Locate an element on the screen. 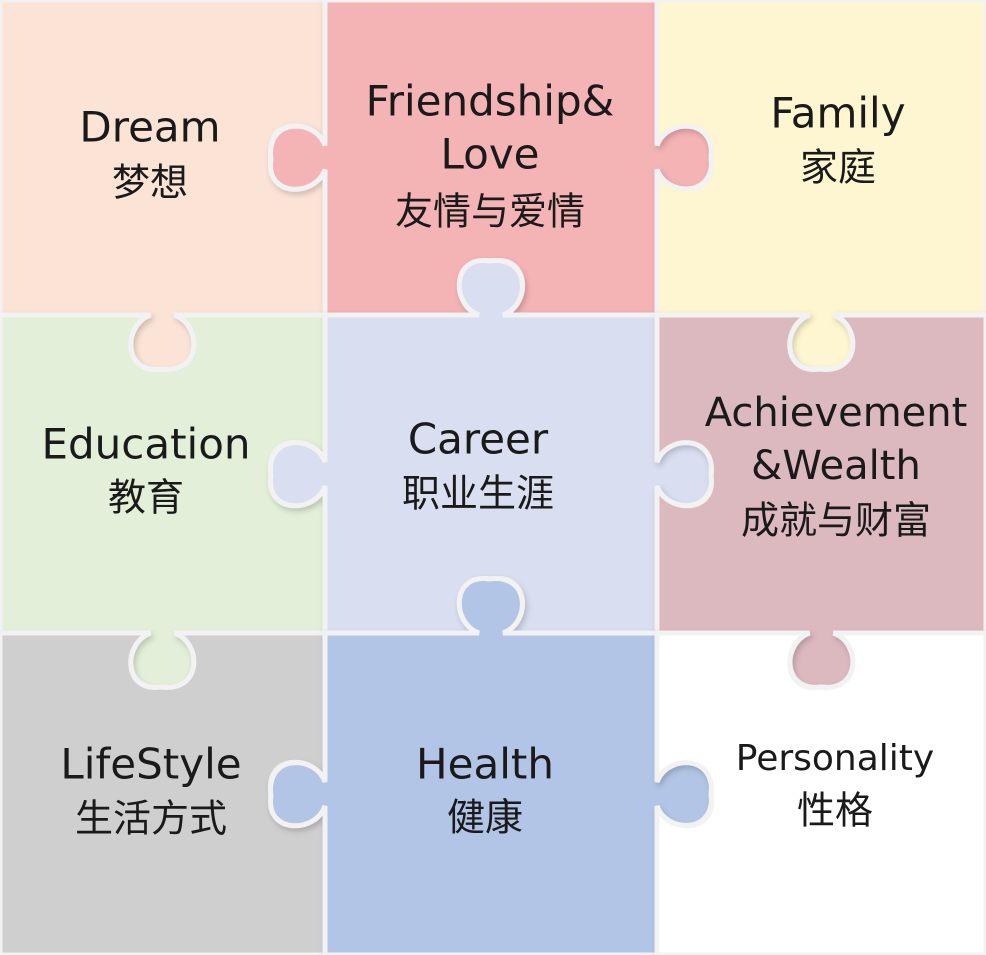 Image resolution: width=986 pixels, height=955 pixels. piece-label-line: 家庭 is located at coordinates (838, 168).